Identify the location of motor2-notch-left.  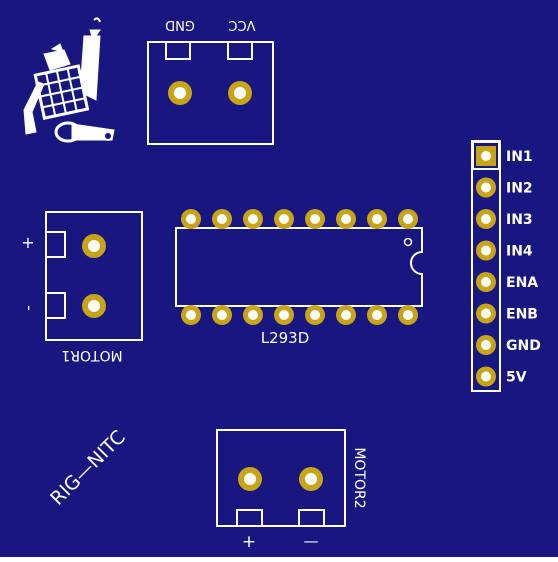
(249, 518).